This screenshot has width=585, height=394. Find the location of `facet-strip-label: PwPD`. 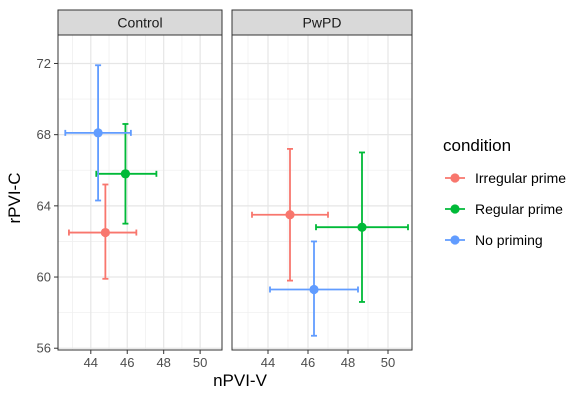

facet-strip-label: PwPD is located at coordinates (322, 23).